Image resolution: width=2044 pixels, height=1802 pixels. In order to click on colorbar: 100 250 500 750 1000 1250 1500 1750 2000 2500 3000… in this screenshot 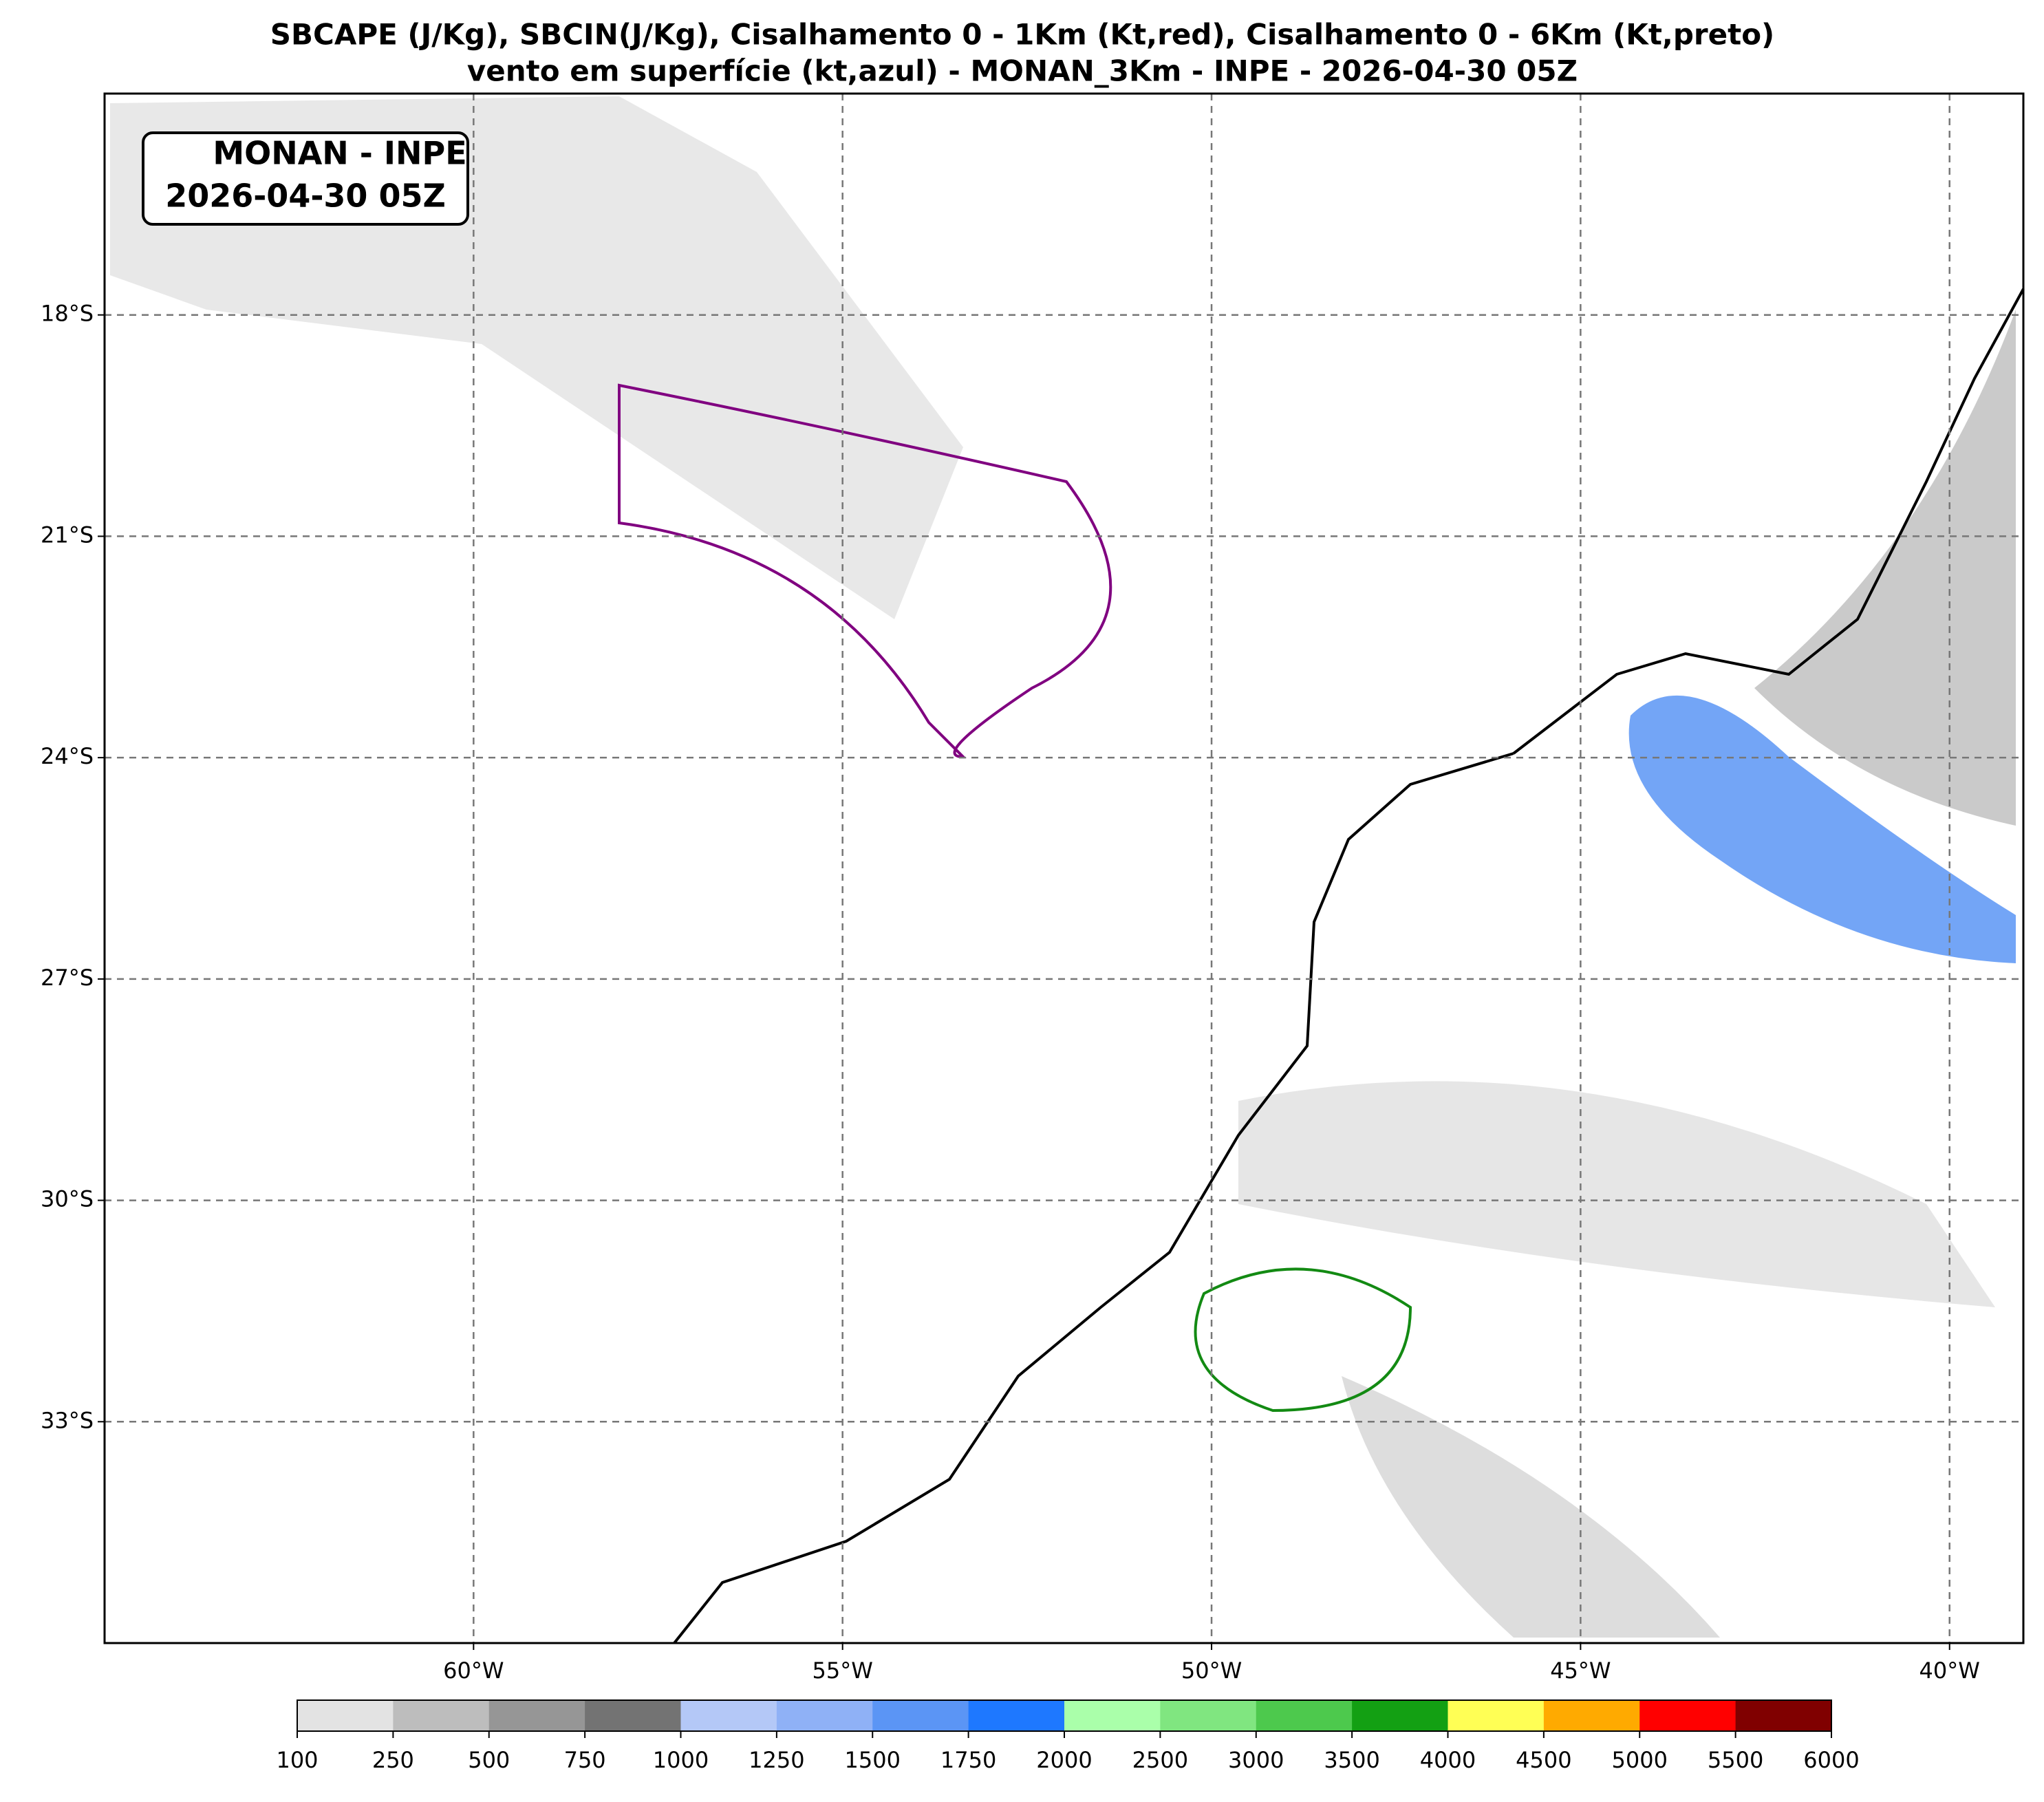, I will do `click(1068, 1736)`.